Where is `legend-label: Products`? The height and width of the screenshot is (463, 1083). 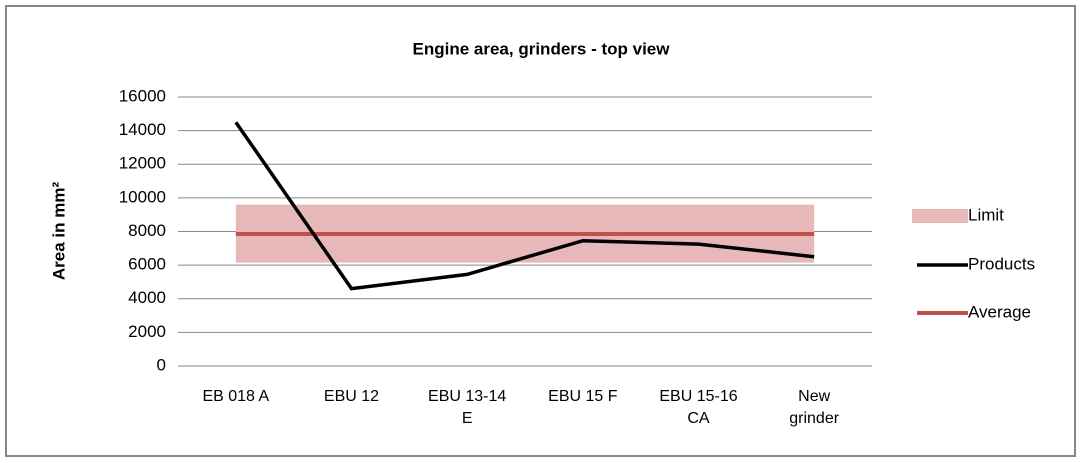
legend-label: Products is located at coordinates (1001, 263).